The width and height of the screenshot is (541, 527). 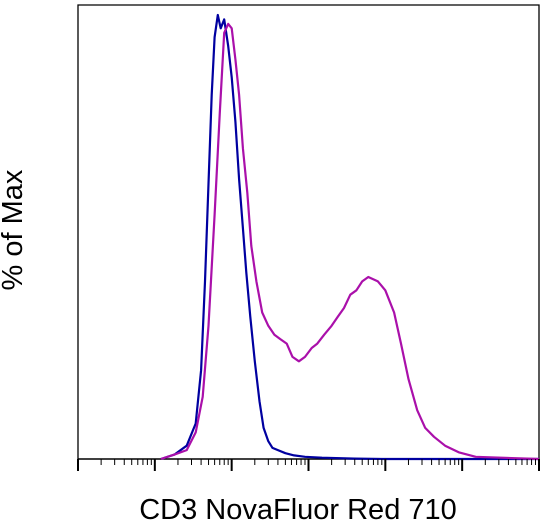 What do you see at coordinates (14, 229) in the screenshot?
I see `y-axis-label: % of Max` at bounding box center [14, 229].